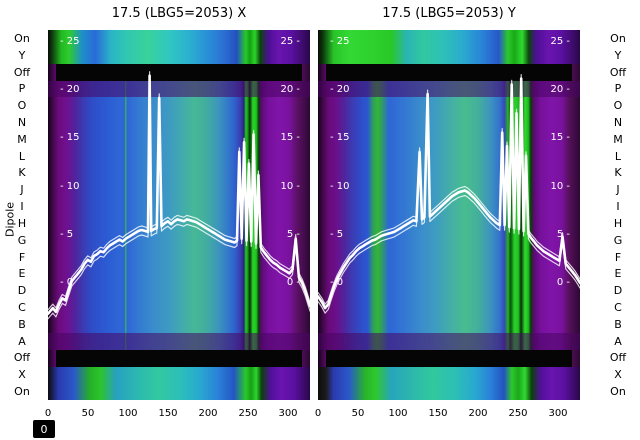 The image size is (640, 440). What do you see at coordinates (337, 282) in the screenshot?
I see `inner-tick-label: - 0` at bounding box center [337, 282].